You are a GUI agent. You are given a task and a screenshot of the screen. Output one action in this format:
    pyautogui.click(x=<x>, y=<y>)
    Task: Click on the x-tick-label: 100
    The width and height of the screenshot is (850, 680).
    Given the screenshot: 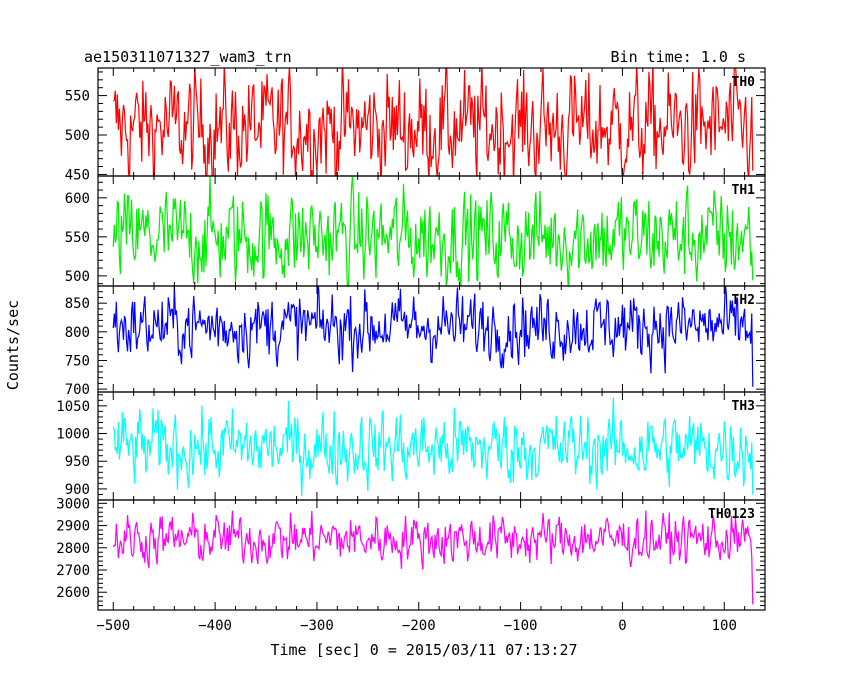 What is the action you would take?
    pyautogui.click(x=724, y=626)
    